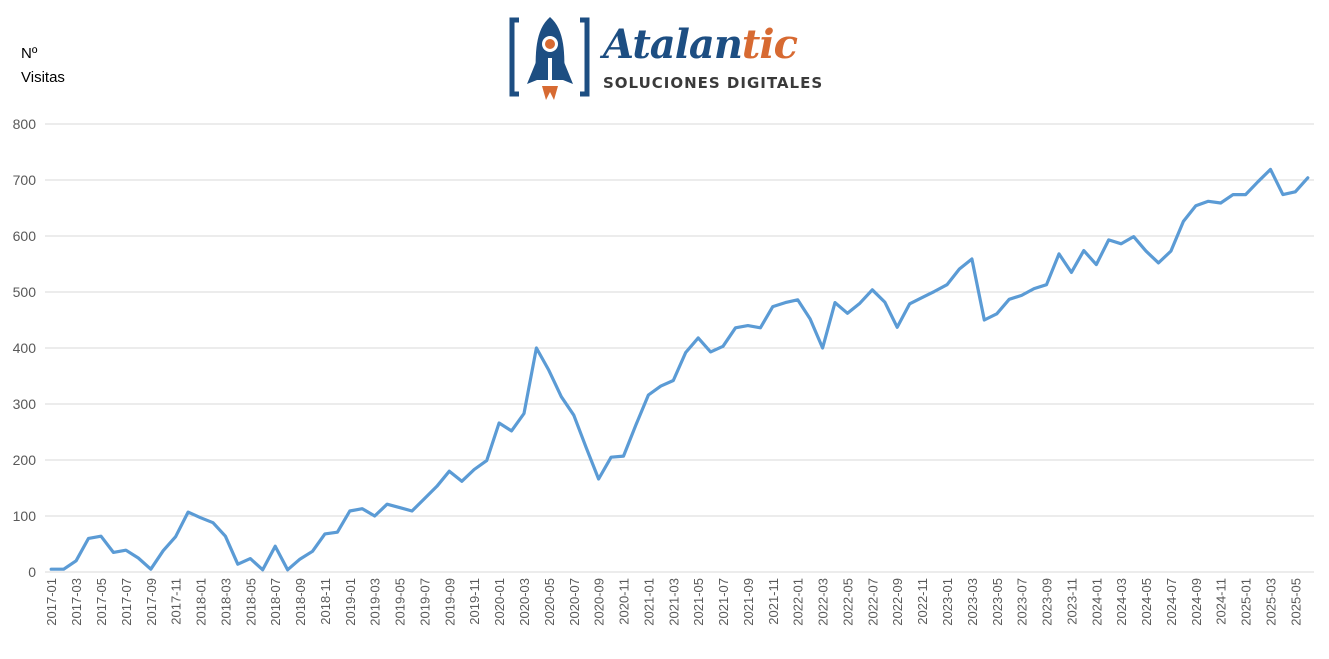 Image resolution: width=1329 pixels, height=659 pixels. What do you see at coordinates (375, 602) in the screenshot?
I see `x-tick-label: 2019-03` at bounding box center [375, 602].